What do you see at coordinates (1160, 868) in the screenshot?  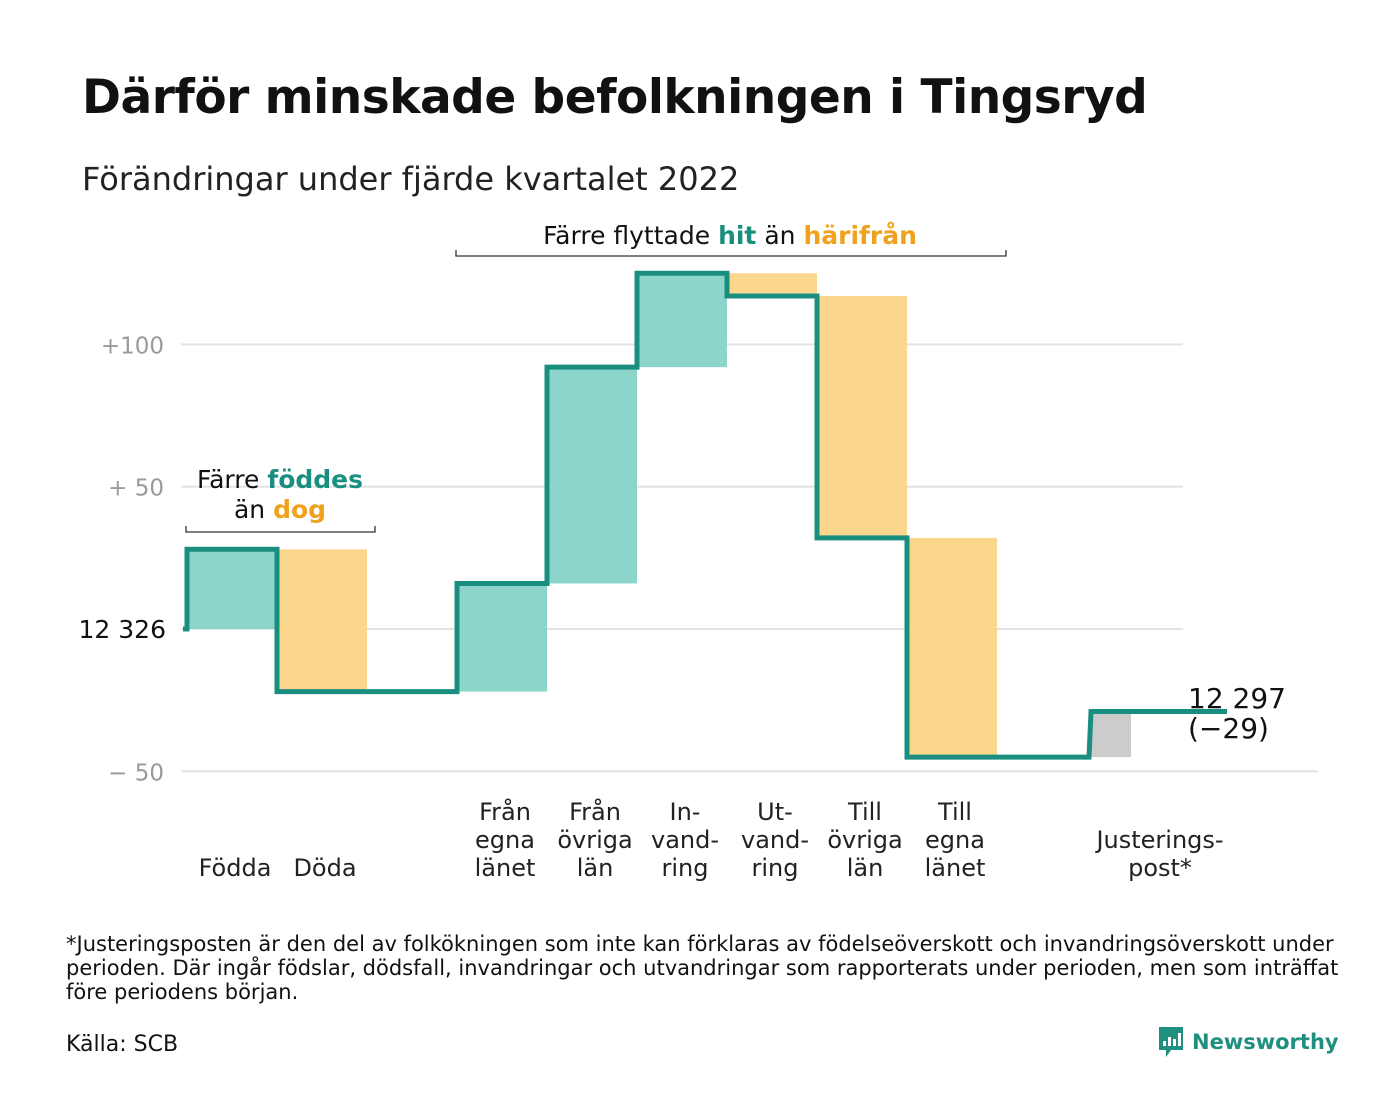 I see `category-label: post*` at bounding box center [1160, 868].